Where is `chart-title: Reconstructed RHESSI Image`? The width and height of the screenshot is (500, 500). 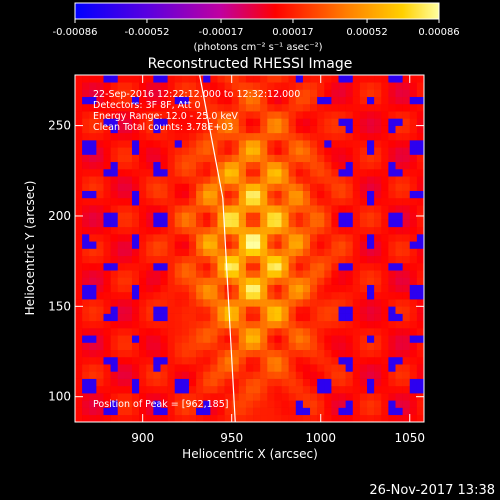 chart-title: Reconstructed RHESSI Image is located at coordinates (250, 64).